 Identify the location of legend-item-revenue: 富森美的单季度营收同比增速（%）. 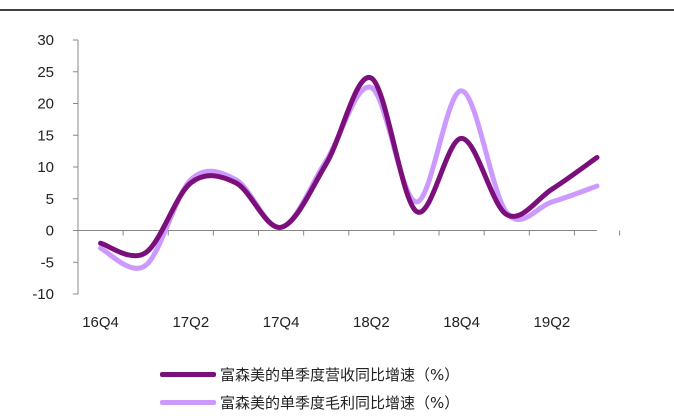
(309, 374).